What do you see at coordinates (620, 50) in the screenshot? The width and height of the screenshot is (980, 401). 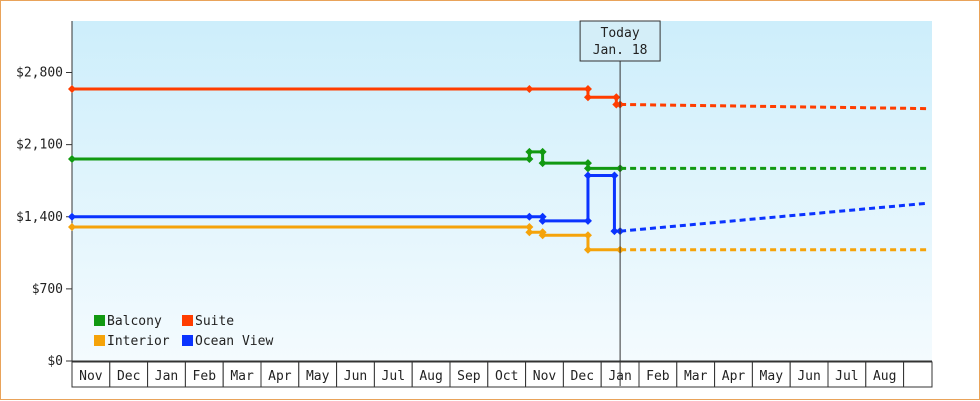 I see `today-date: Jan. 18` at bounding box center [620, 50].